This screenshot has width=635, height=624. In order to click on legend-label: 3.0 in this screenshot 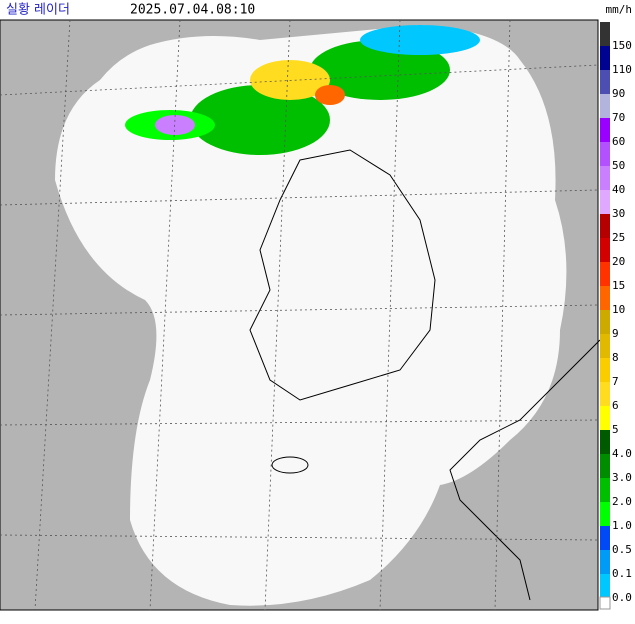, I will do `click(622, 477)`.